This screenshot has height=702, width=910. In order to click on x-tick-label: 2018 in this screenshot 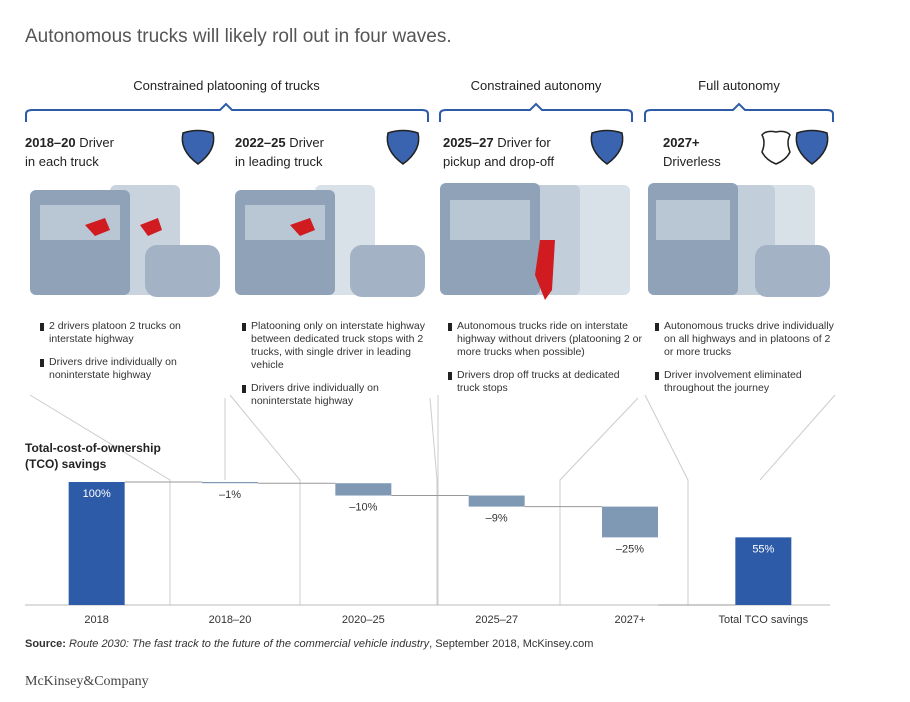, I will do `click(96, 620)`.